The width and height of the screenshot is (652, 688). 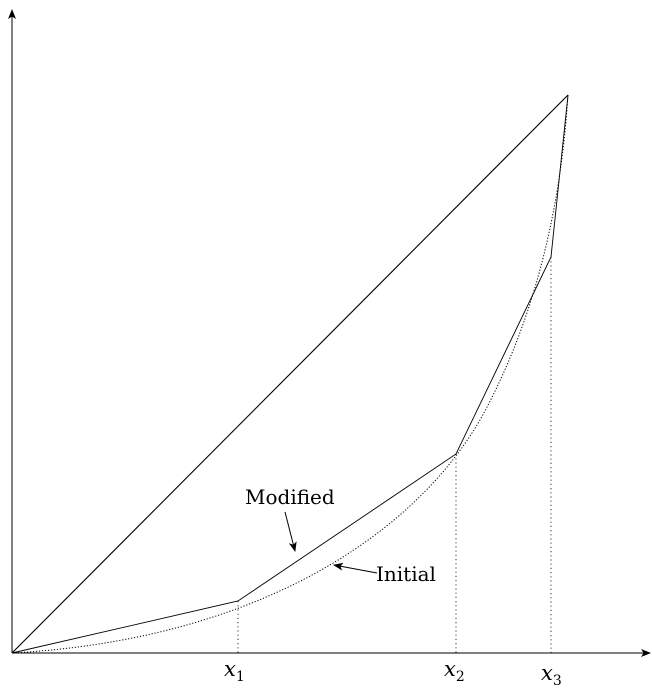 I want to click on arrow-modified, so click(x=290, y=531).